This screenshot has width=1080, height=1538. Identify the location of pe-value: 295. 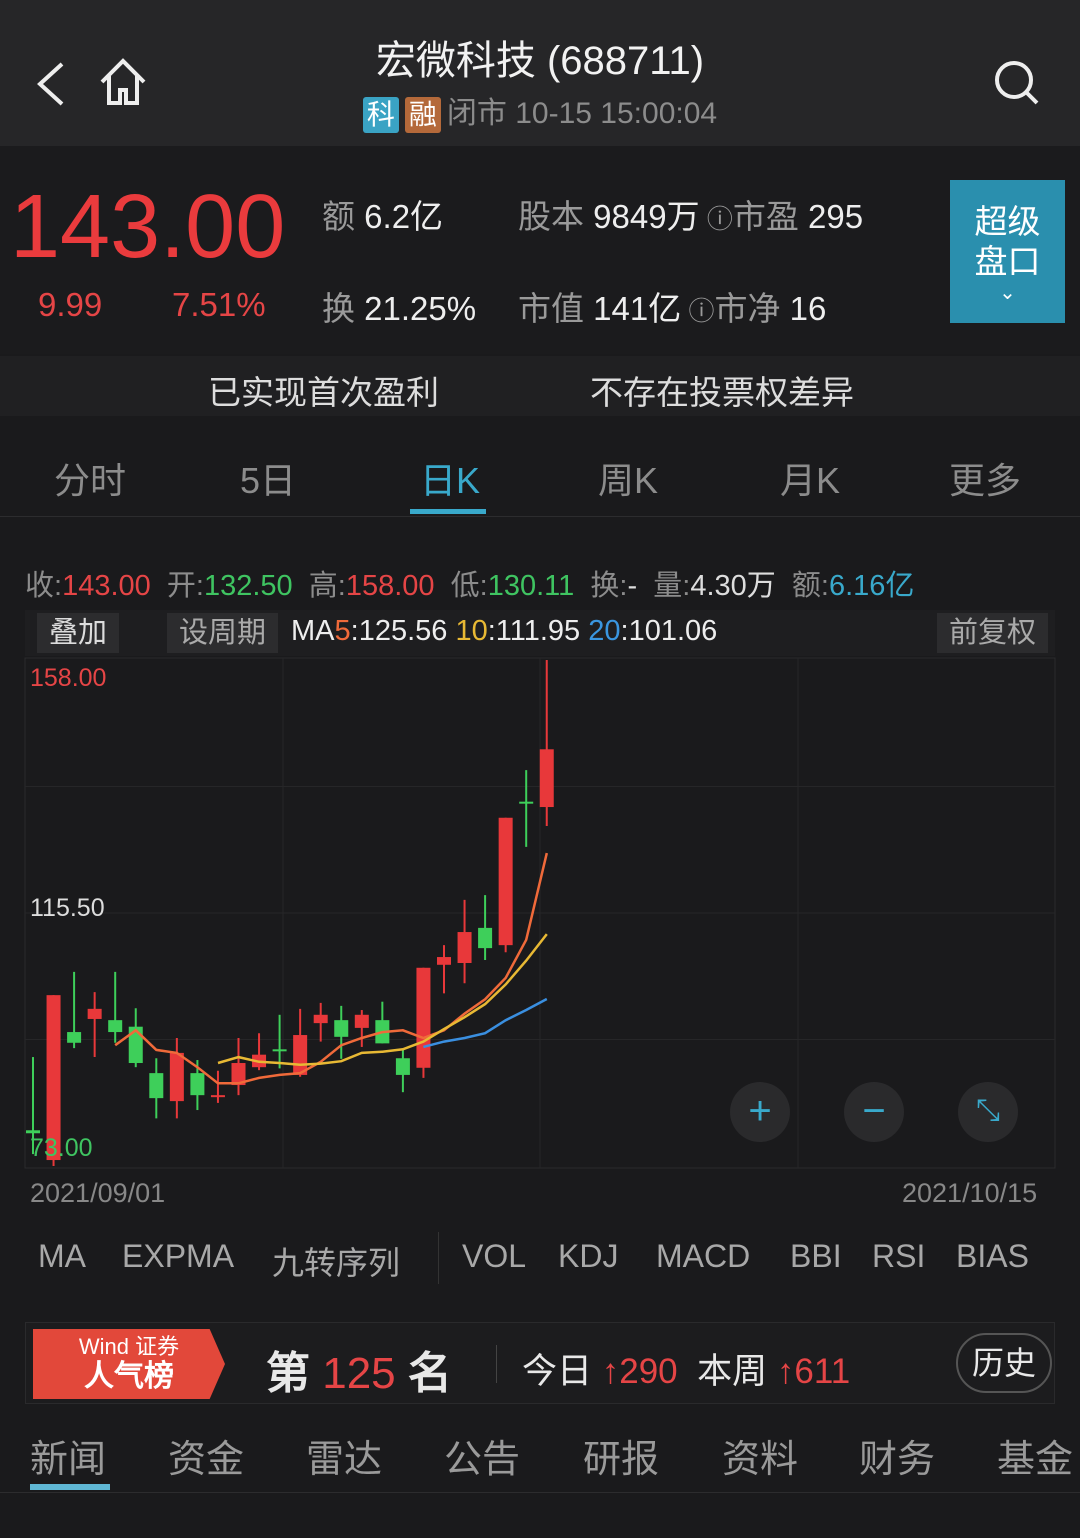
(836, 216).